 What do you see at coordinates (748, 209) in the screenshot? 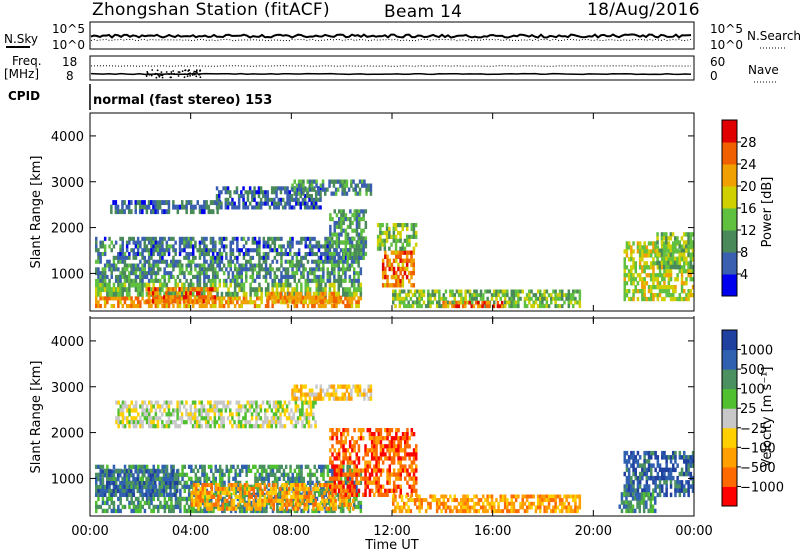
I see `colorbar-tick-label: 16` at bounding box center [748, 209].